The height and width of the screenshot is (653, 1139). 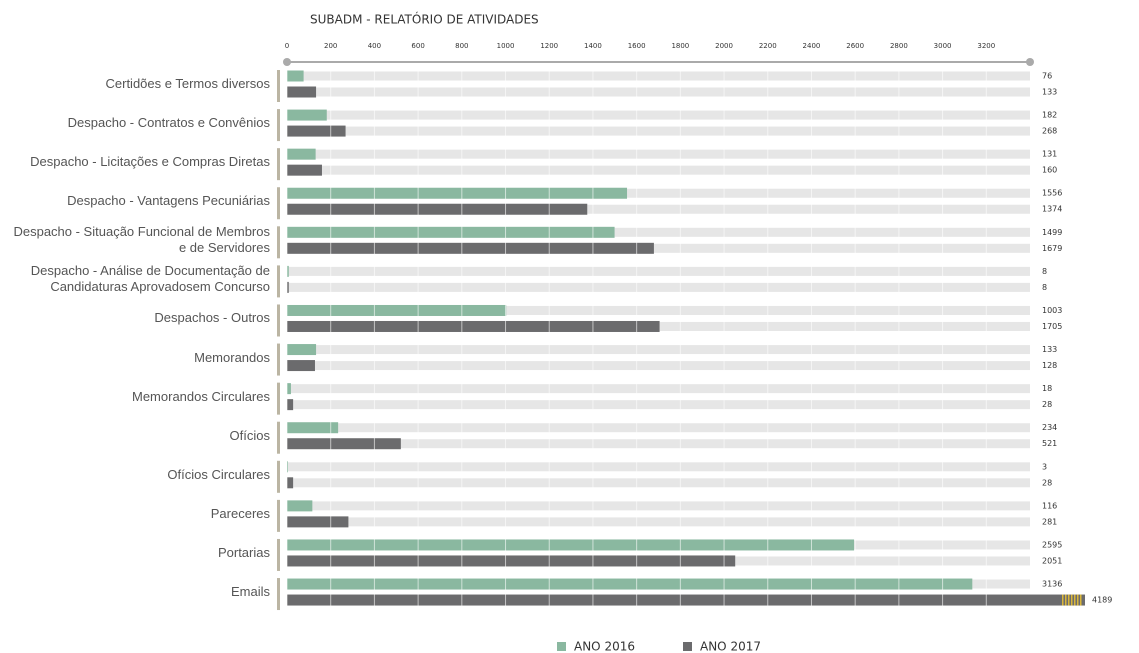 I want to click on x-tick-label: 1600, so click(x=637, y=46).